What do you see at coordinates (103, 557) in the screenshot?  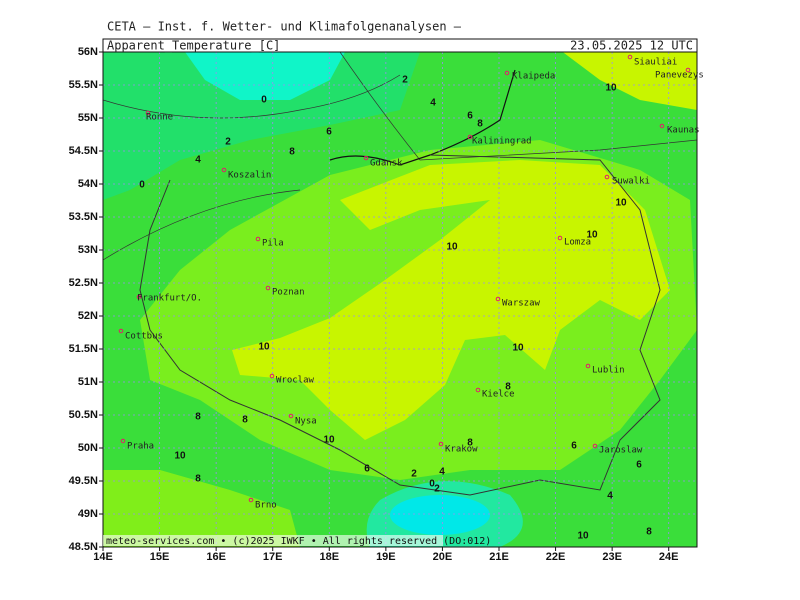 I see `lon-label: 14E` at bounding box center [103, 557].